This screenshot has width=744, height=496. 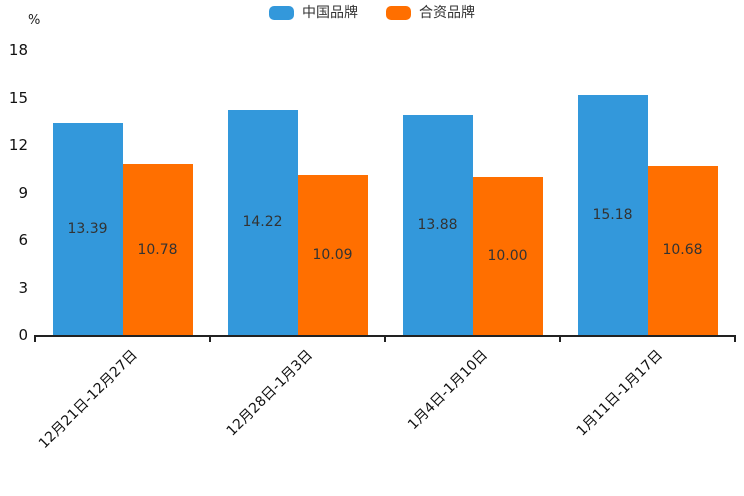 I want to click on bar-china-brands: 13.39, so click(x=87, y=228).